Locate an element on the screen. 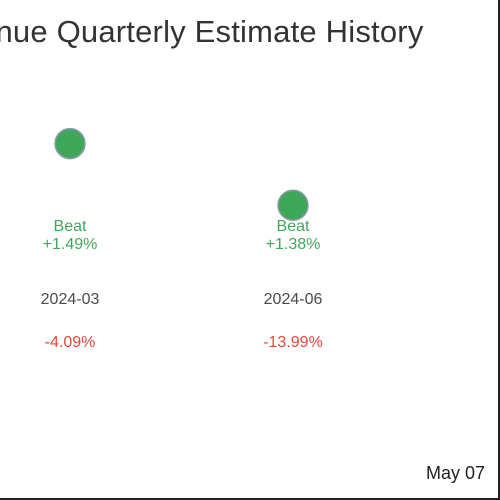 The width and height of the screenshot is (500, 500). period-label-2024-03: 2024-03 is located at coordinates (70, 299).